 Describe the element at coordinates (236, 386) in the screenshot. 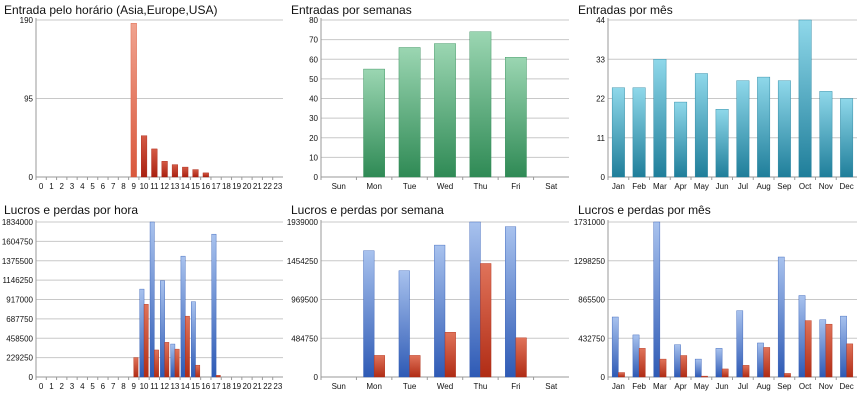

I see `x-tick-label: 19` at that location.